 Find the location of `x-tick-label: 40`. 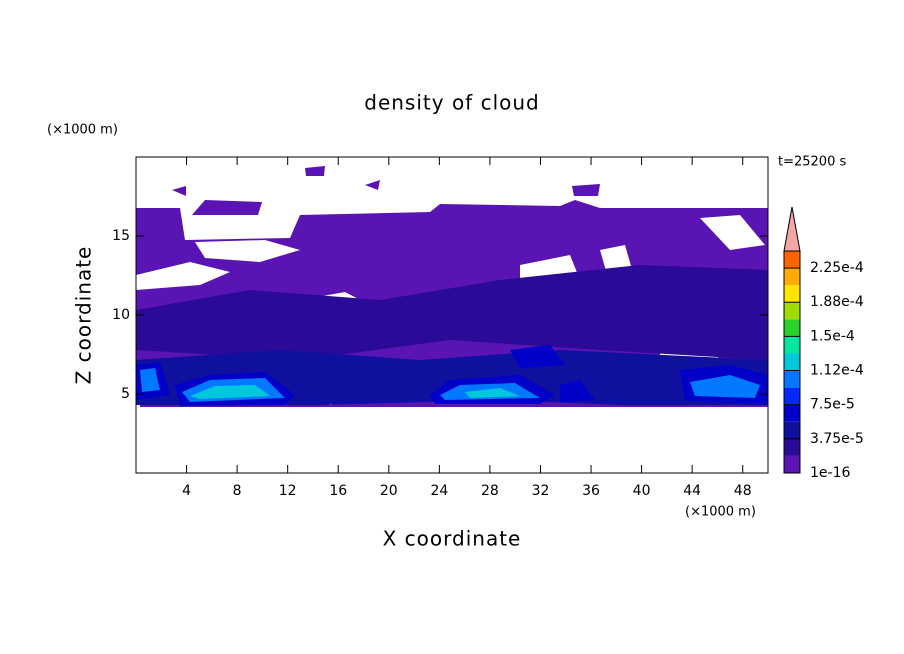

x-tick-label: 40 is located at coordinates (642, 491).